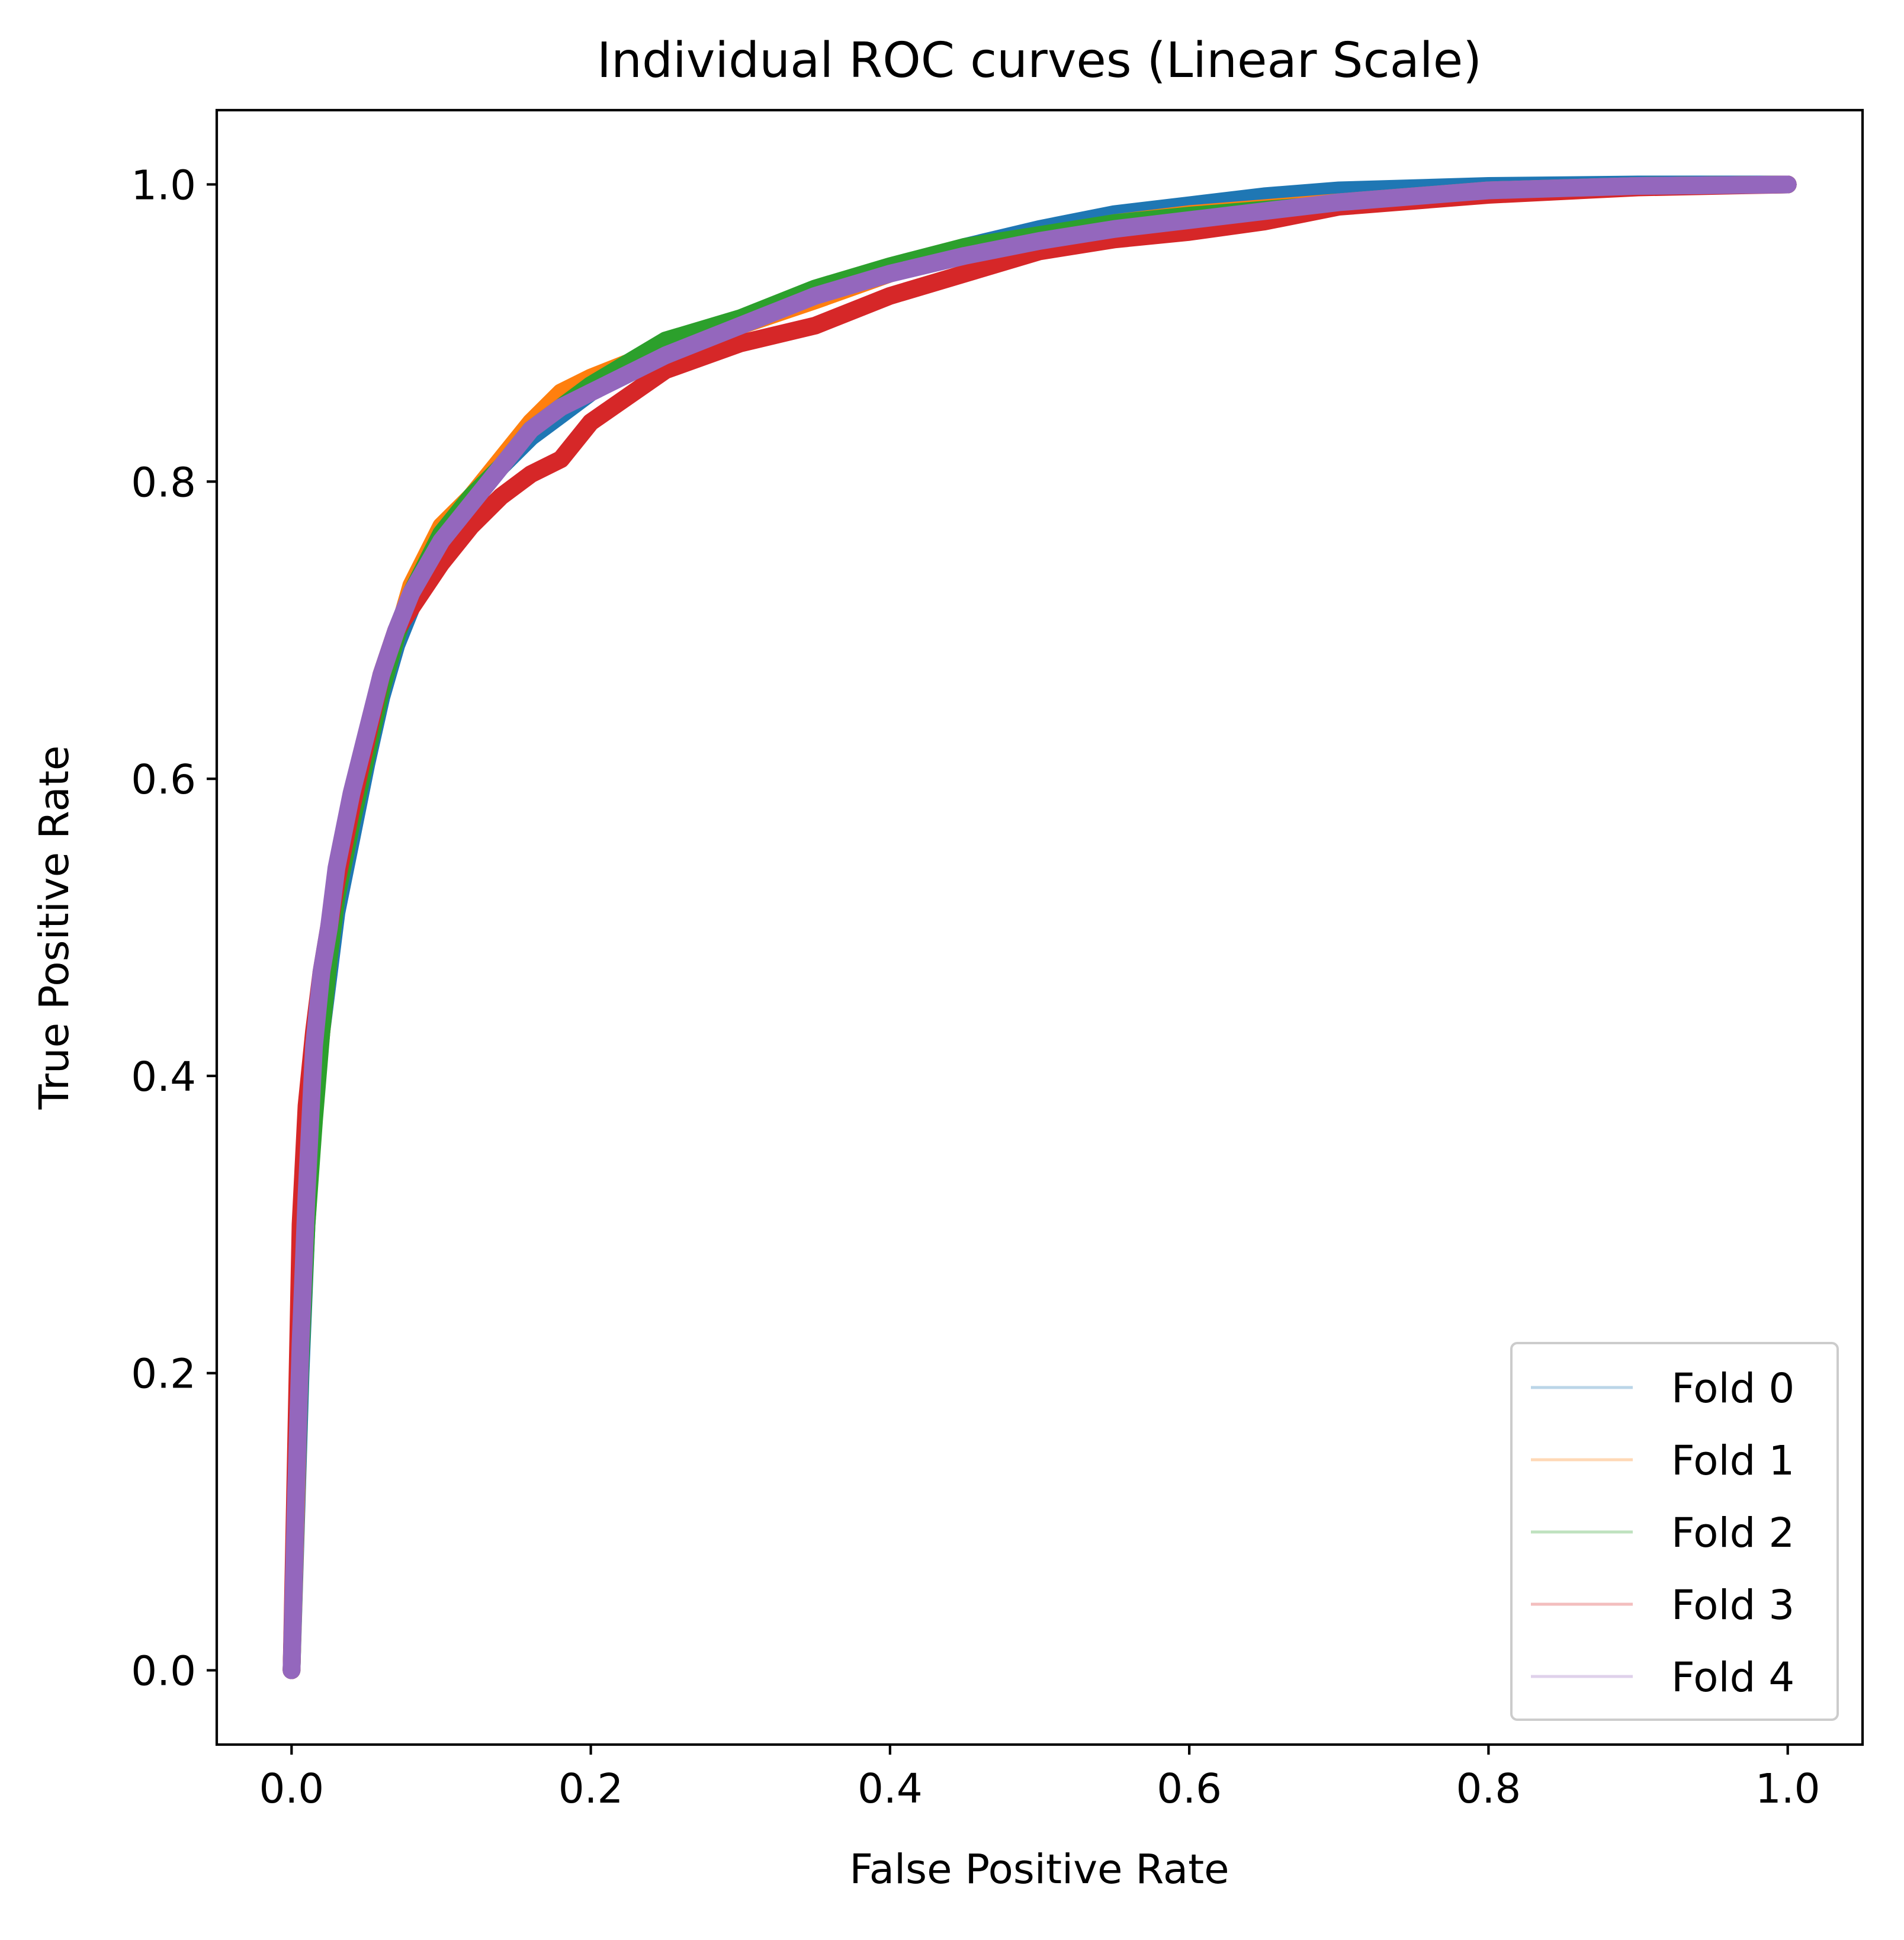 This screenshot has height=1940, width=1904. What do you see at coordinates (163, 780) in the screenshot?
I see `y-tick-label: 0.6` at bounding box center [163, 780].